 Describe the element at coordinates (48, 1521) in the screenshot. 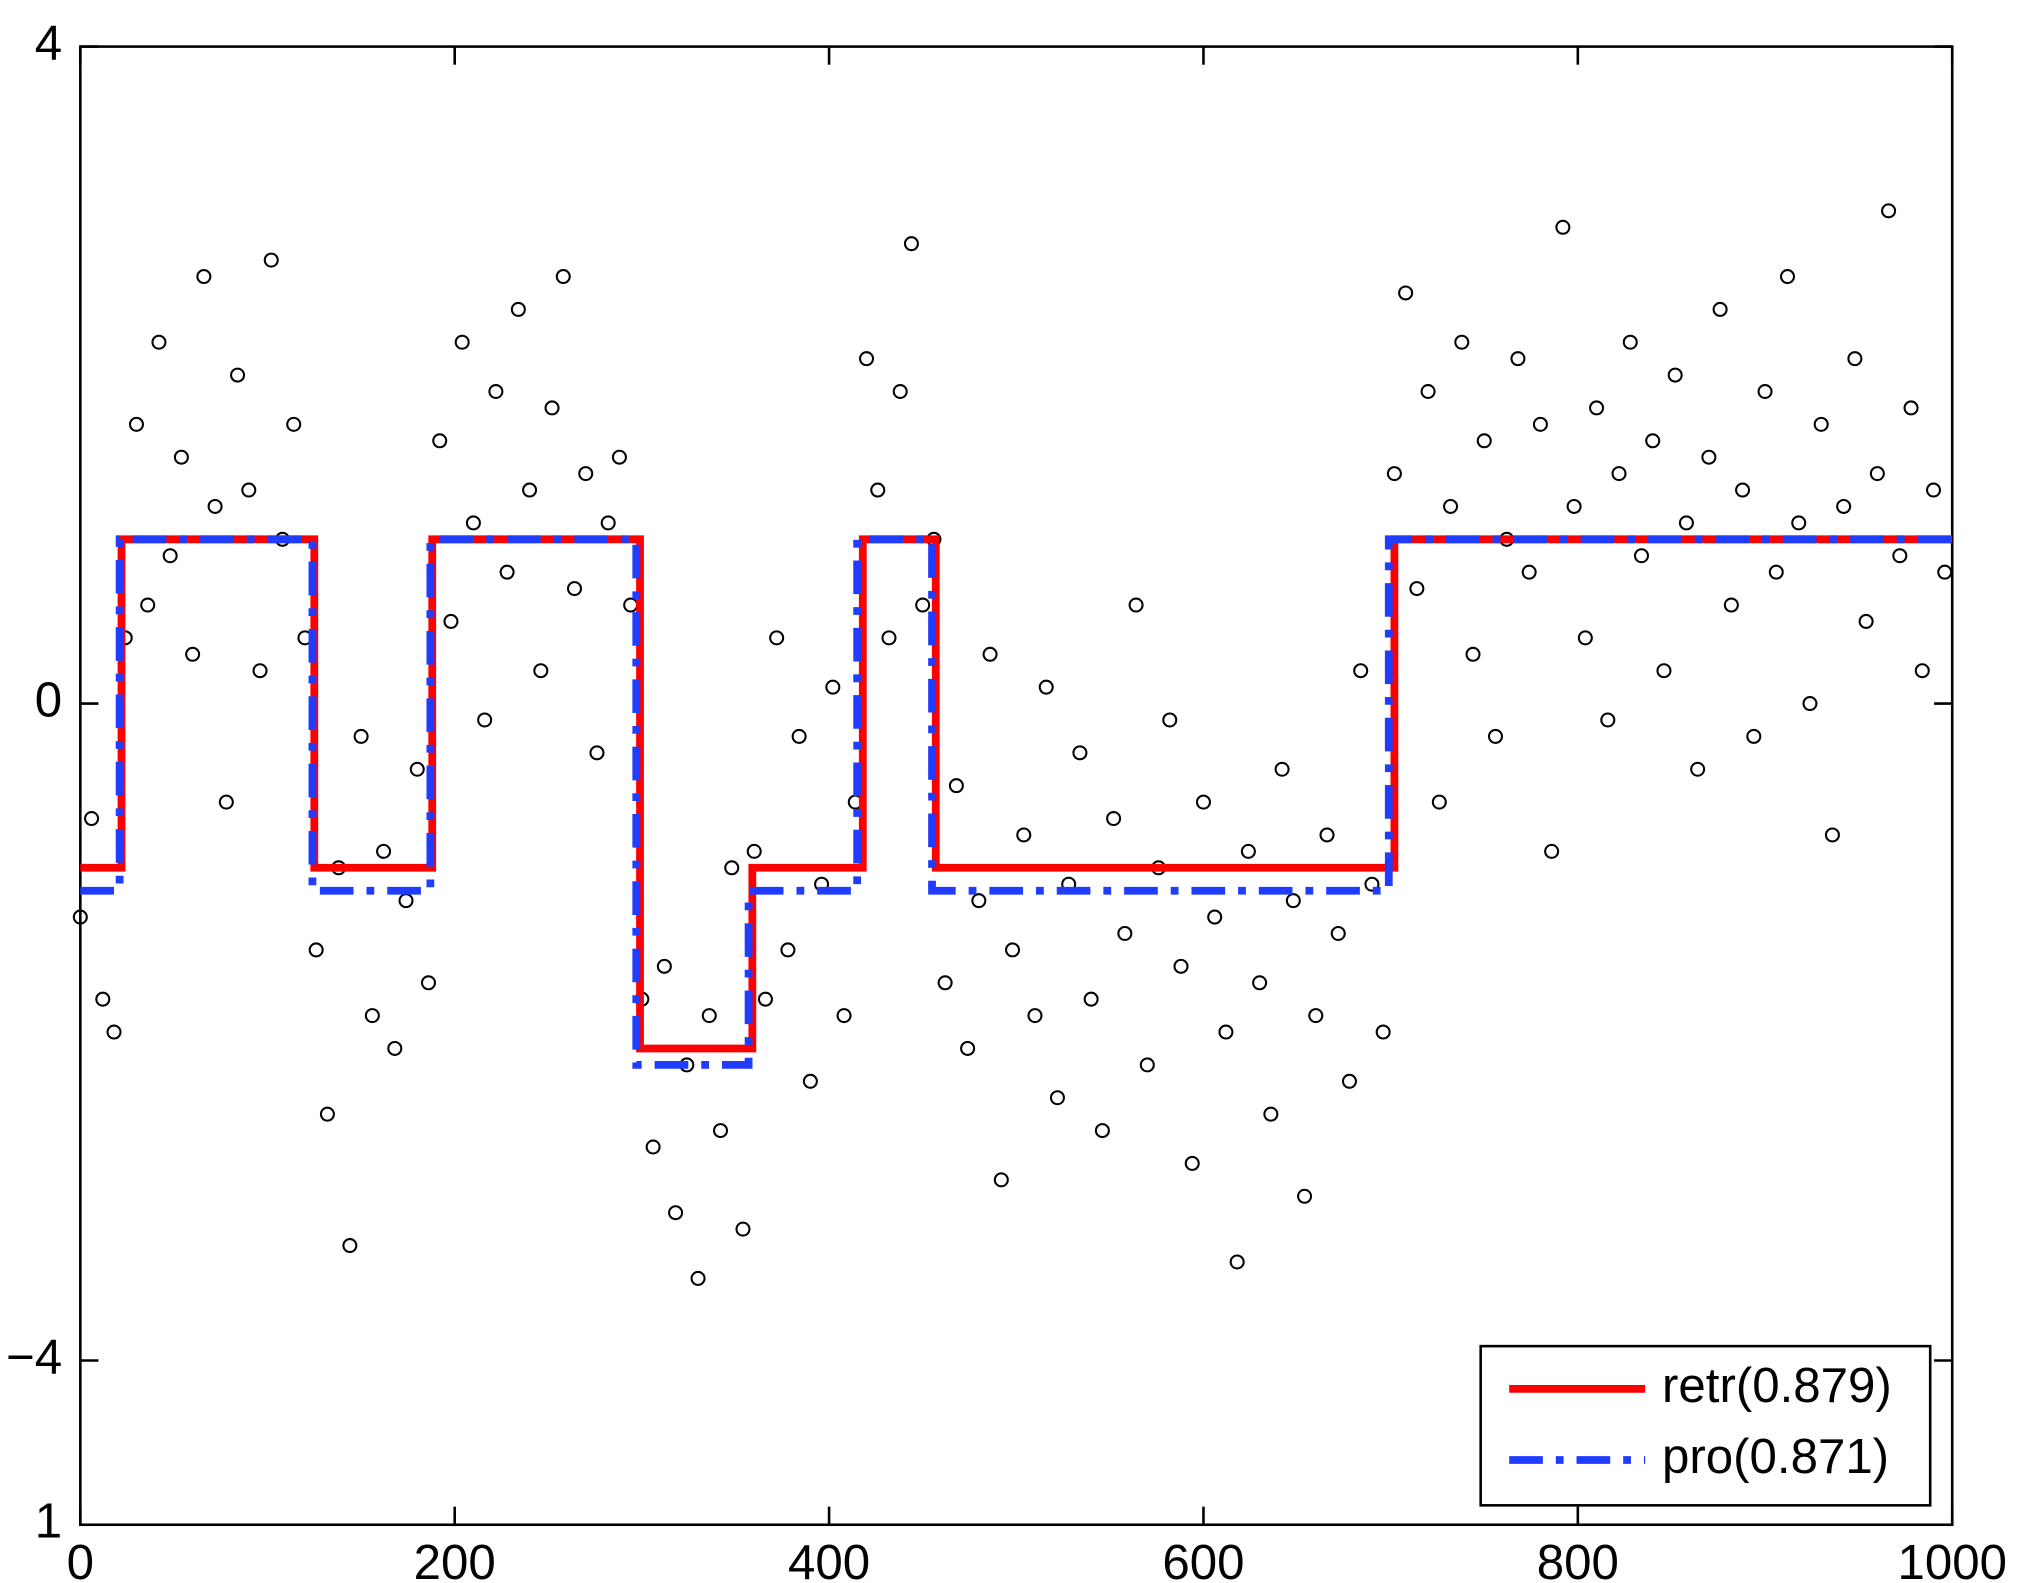

I see `y-tick-label: 1` at that location.